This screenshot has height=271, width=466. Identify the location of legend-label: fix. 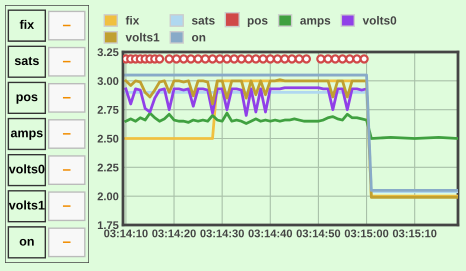
(133, 20).